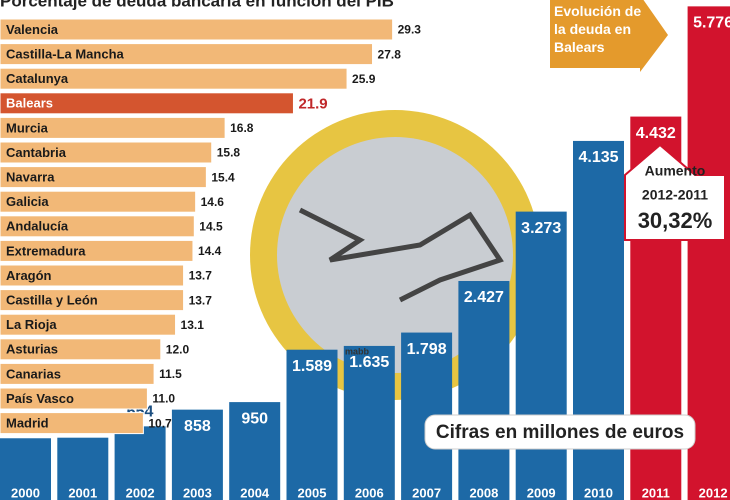 The width and height of the screenshot is (730, 500). What do you see at coordinates (255, 492) in the screenshot?
I see `x-tick-label: 2004` at bounding box center [255, 492].